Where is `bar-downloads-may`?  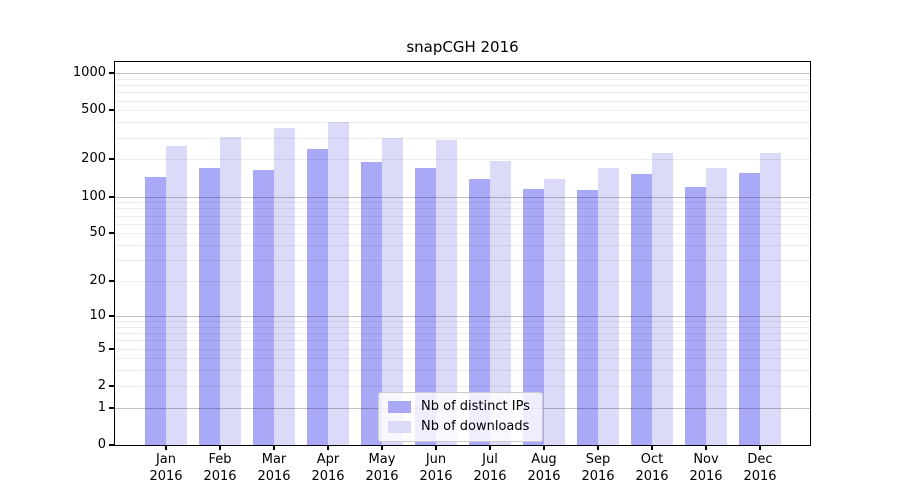
bar-downloads-may is located at coordinates (392, 291).